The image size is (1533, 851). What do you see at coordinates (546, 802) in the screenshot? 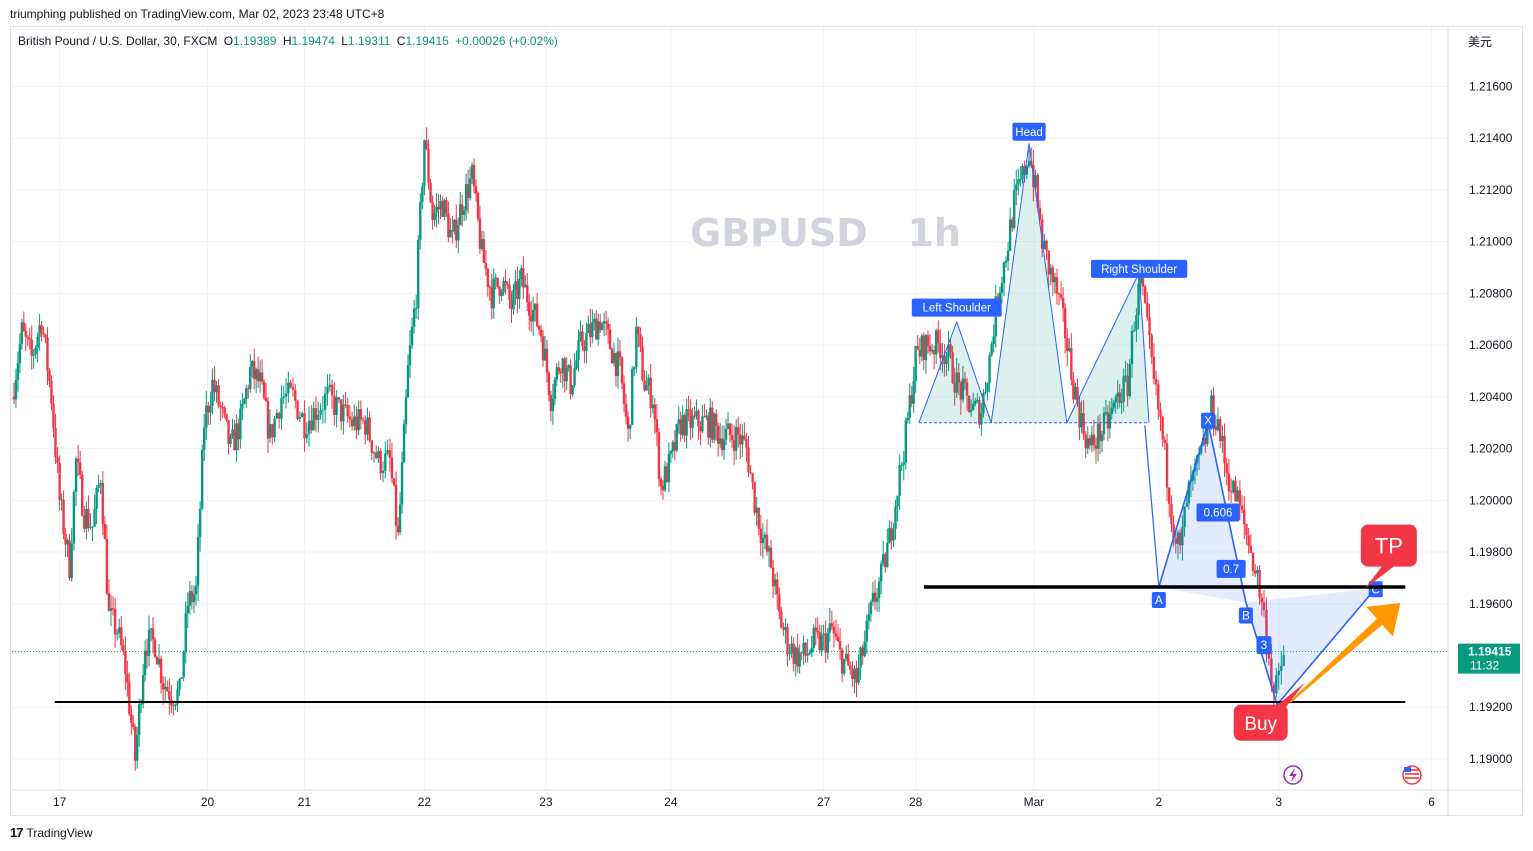
I see `time-tick: 23` at bounding box center [546, 802].